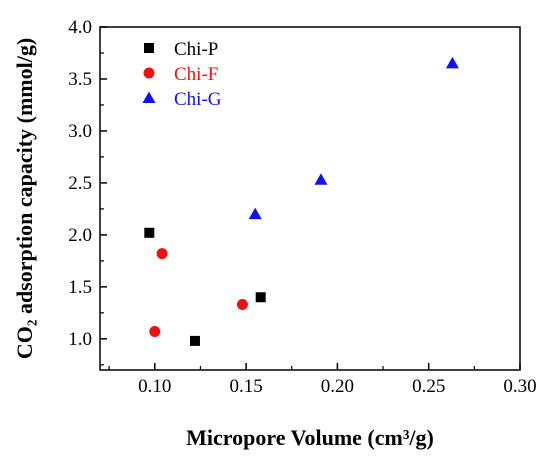 The width and height of the screenshot is (550, 462). I want to click on y-tick-label: 1.0, so click(80, 339).